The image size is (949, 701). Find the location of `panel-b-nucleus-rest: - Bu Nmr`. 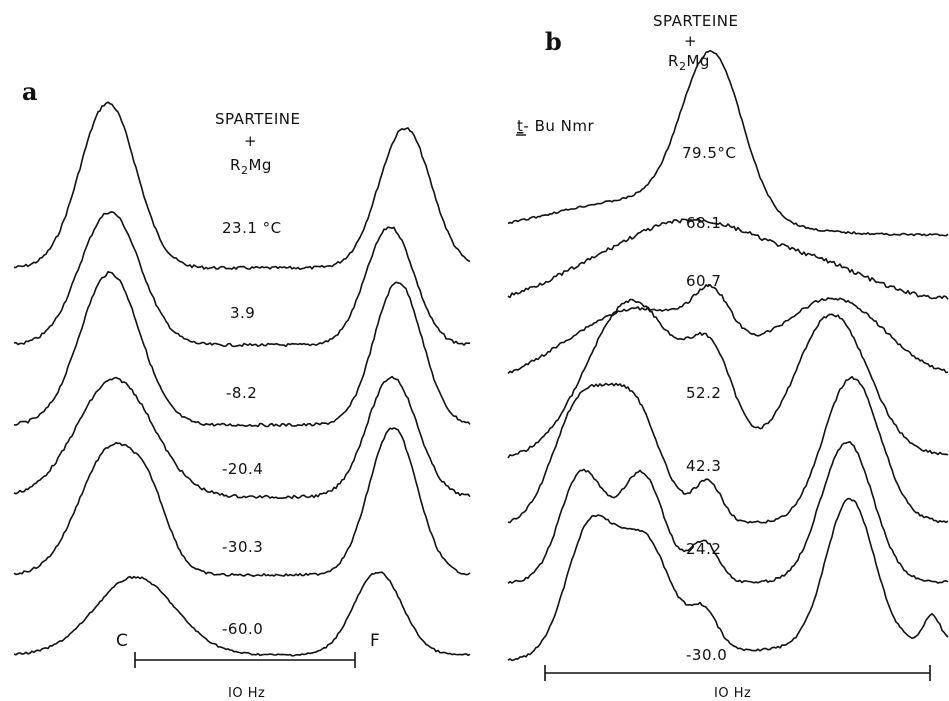

panel-b-nucleus-rest: - Bu Nmr is located at coordinates (558, 126).